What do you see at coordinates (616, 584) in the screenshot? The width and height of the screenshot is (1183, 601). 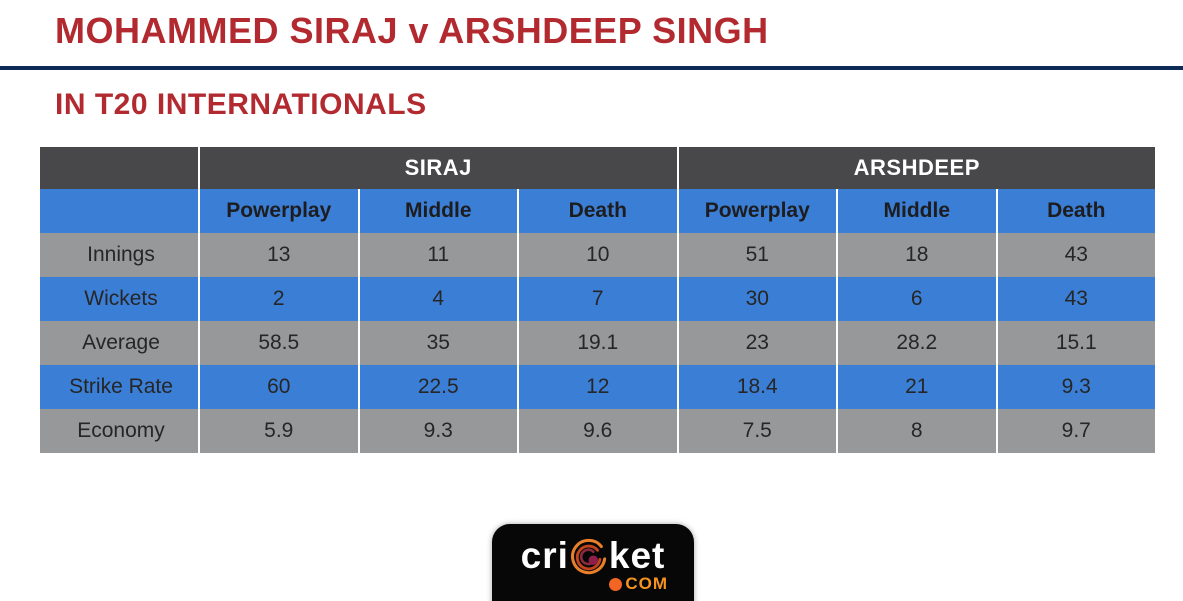 I see `logo-dot-icon` at bounding box center [616, 584].